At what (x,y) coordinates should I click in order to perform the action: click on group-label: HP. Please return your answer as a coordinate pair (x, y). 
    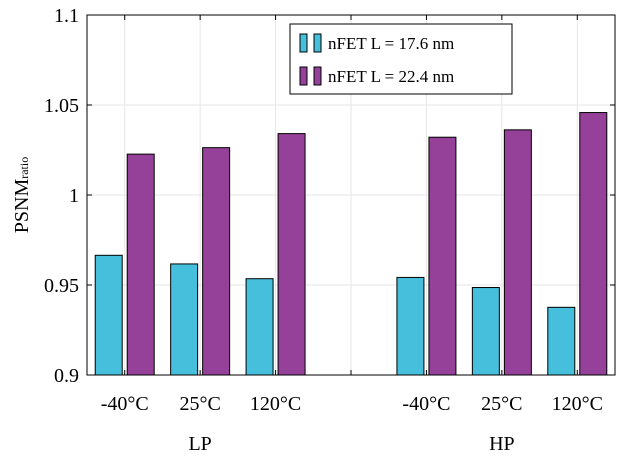
    Looking at the image, I should click on (502, 444).